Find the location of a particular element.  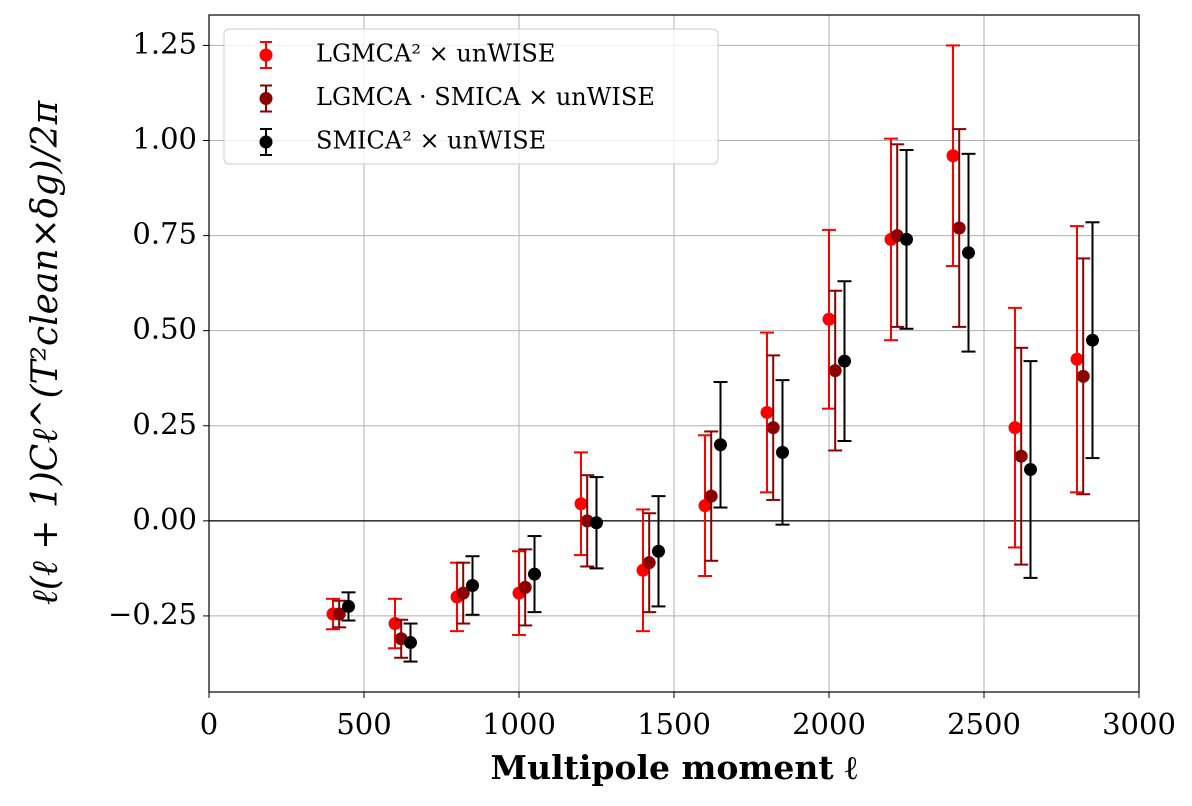

x-tick-label: 1000 is located at coordinates (519, 724).